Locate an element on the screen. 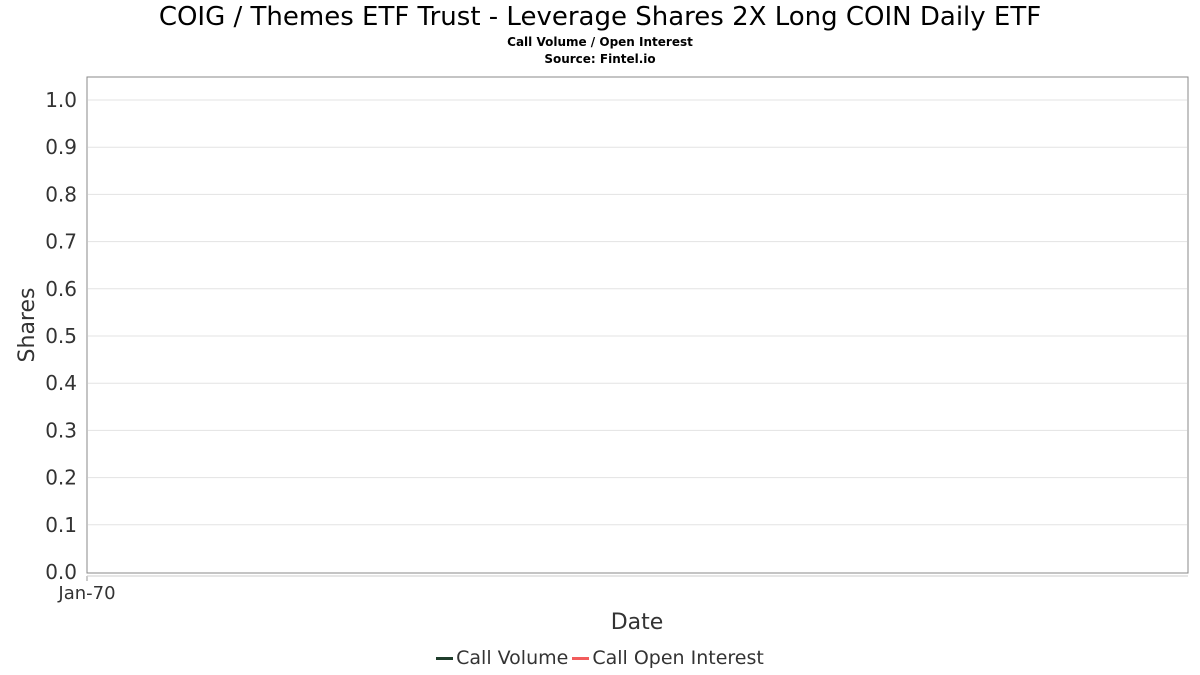 This screenshot has height=675, width=1200. x-axis-label: Date is located at coordinates (637, 622).